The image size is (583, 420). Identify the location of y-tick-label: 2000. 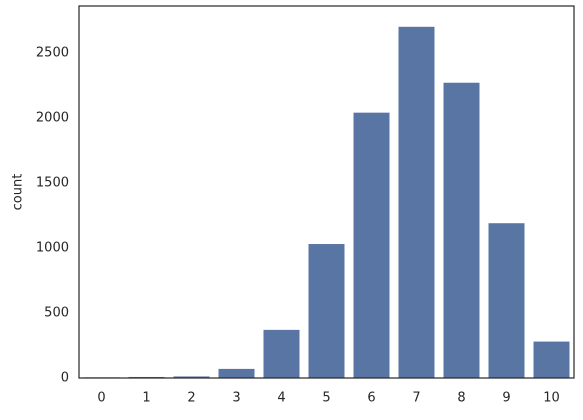
(52, 117).